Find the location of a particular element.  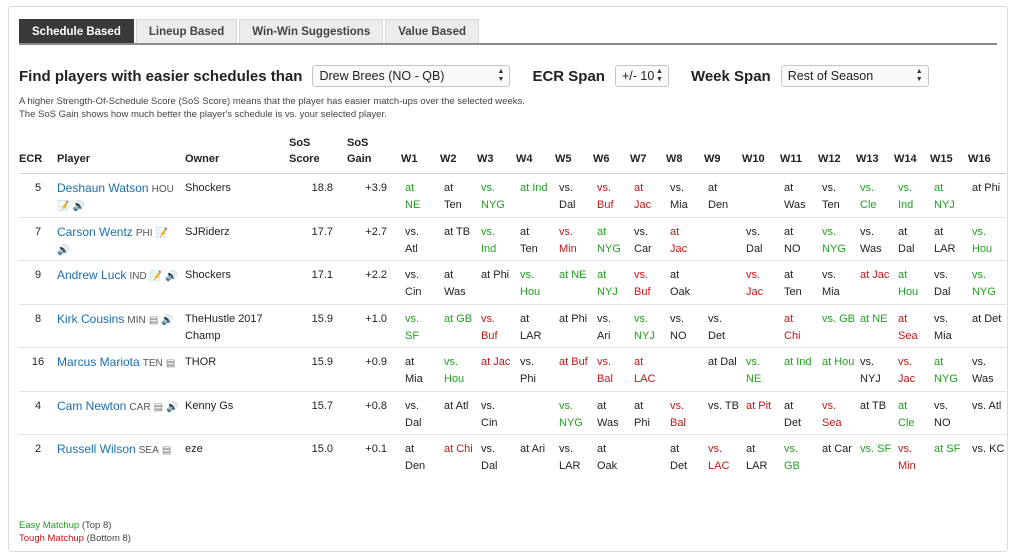

matchup-cell: at Was is located at coordinates (611, 412).